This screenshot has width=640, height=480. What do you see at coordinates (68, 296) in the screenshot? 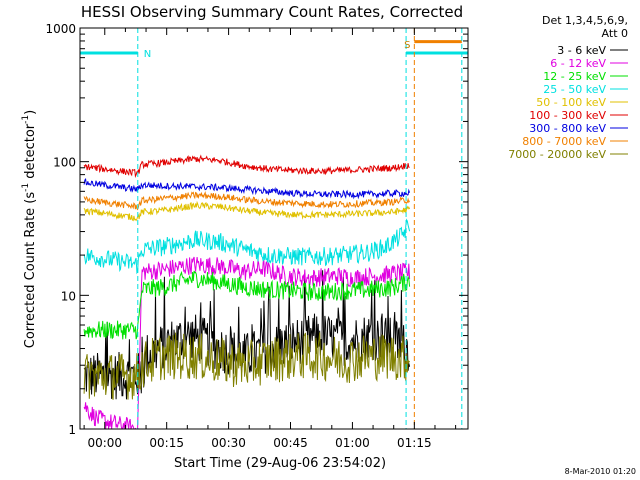
I see `y-tick-label: 10` at bounding box center [68, 296].